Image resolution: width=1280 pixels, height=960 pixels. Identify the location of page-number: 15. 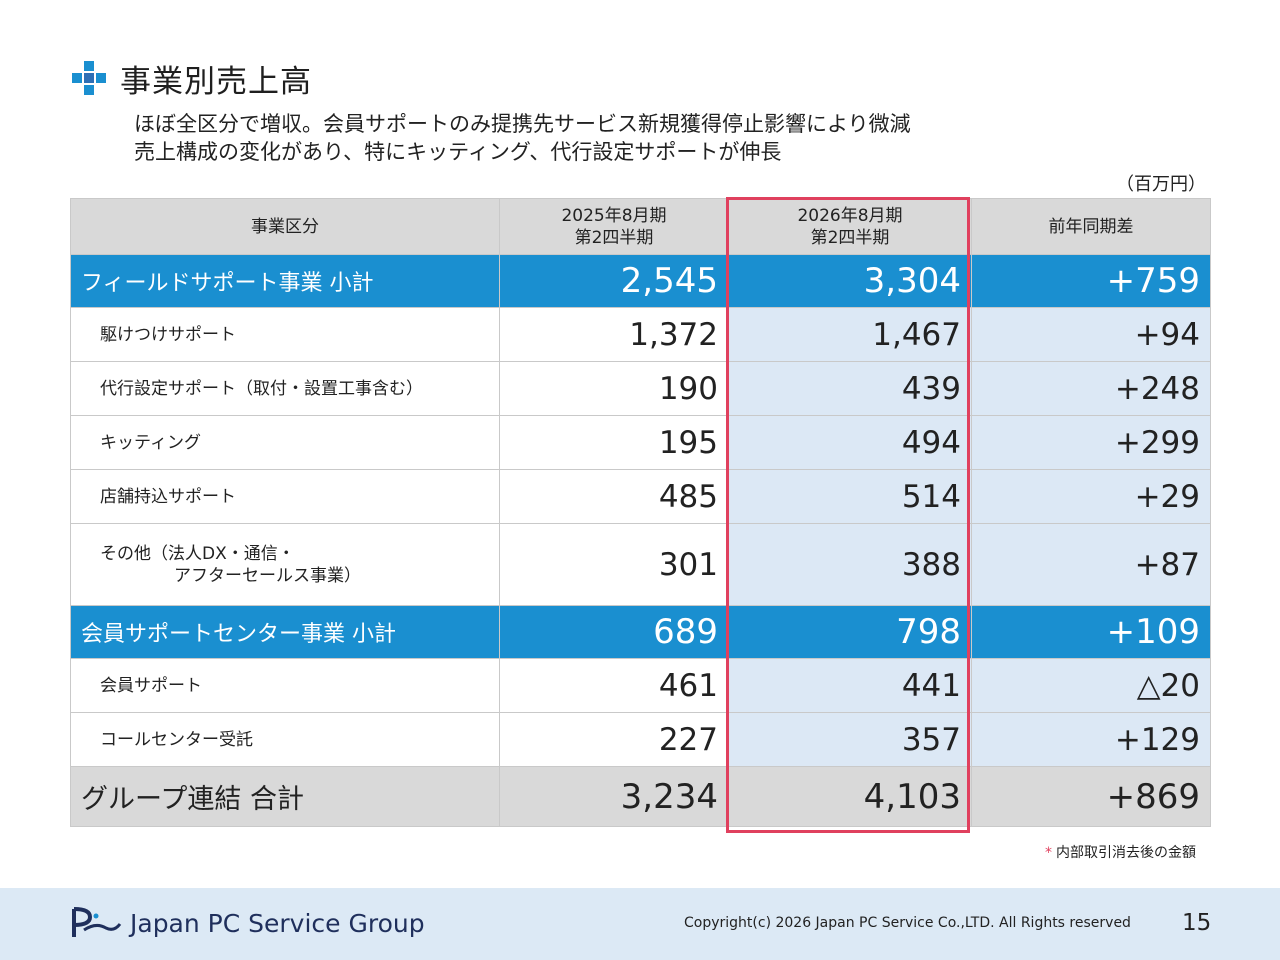
(1197, 923).